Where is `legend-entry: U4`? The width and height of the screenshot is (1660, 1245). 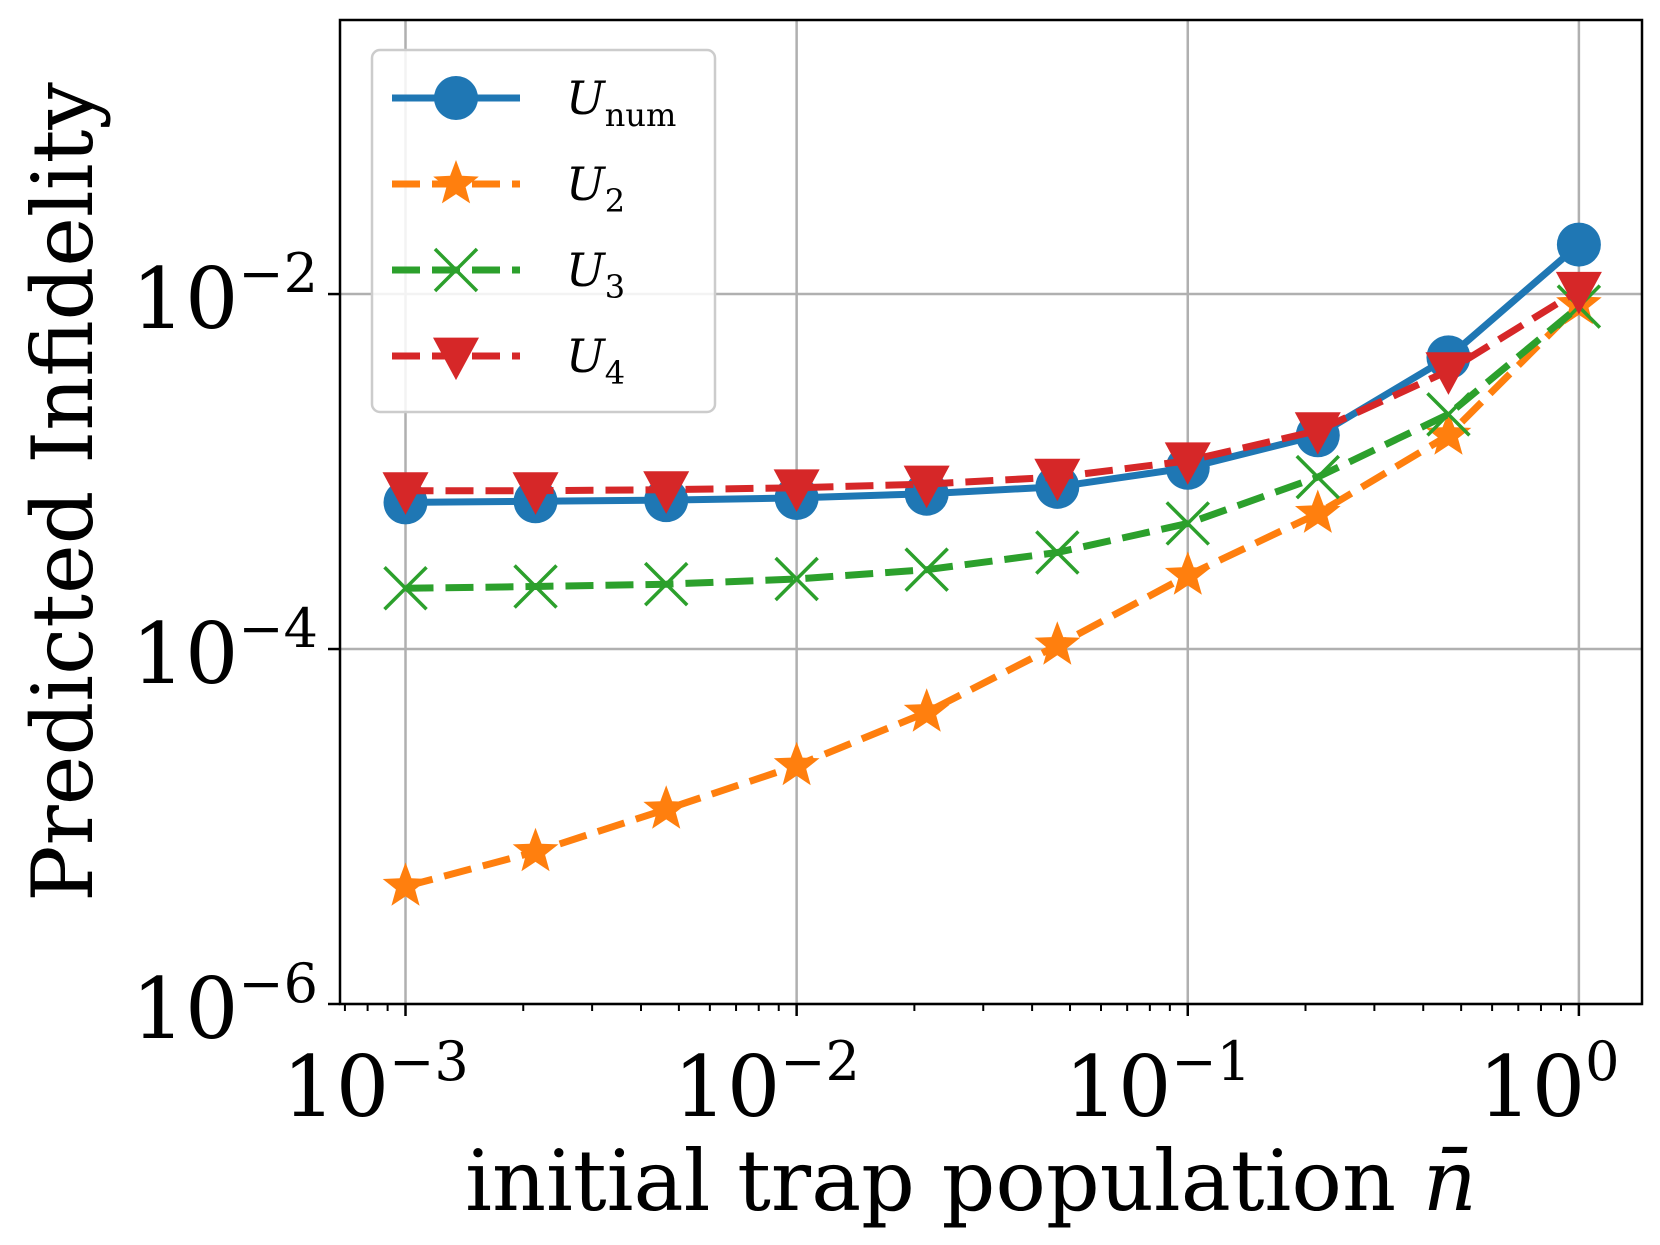
legend-entry: U4 is located at coordinates (508, 360).